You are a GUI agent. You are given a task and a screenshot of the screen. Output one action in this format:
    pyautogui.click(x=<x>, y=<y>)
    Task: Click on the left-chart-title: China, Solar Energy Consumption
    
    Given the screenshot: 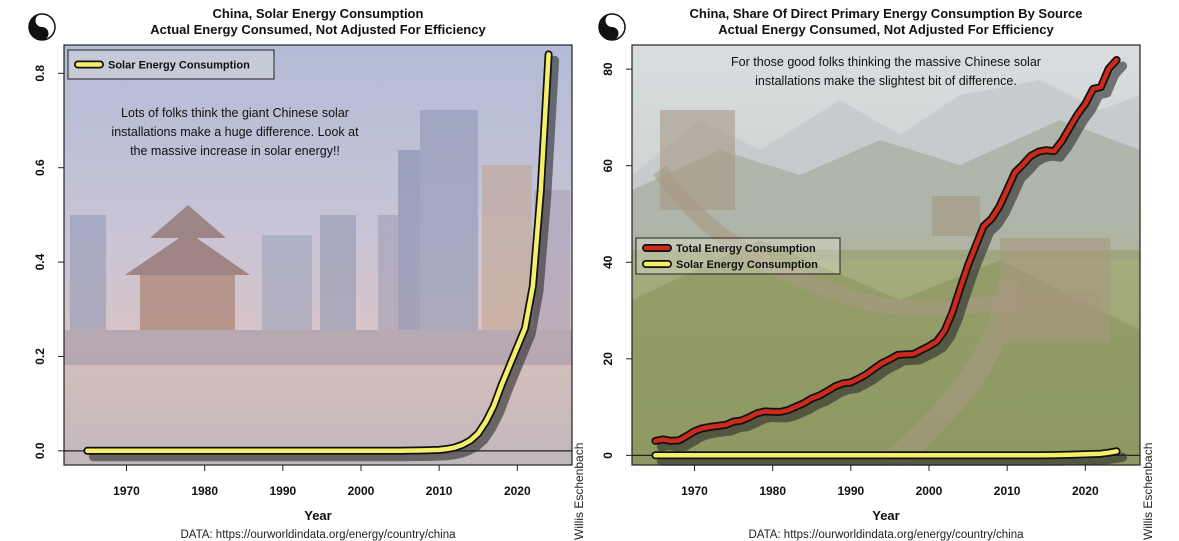 What is the action you would take?
    pyautogui.click(x=318, y=13)
    